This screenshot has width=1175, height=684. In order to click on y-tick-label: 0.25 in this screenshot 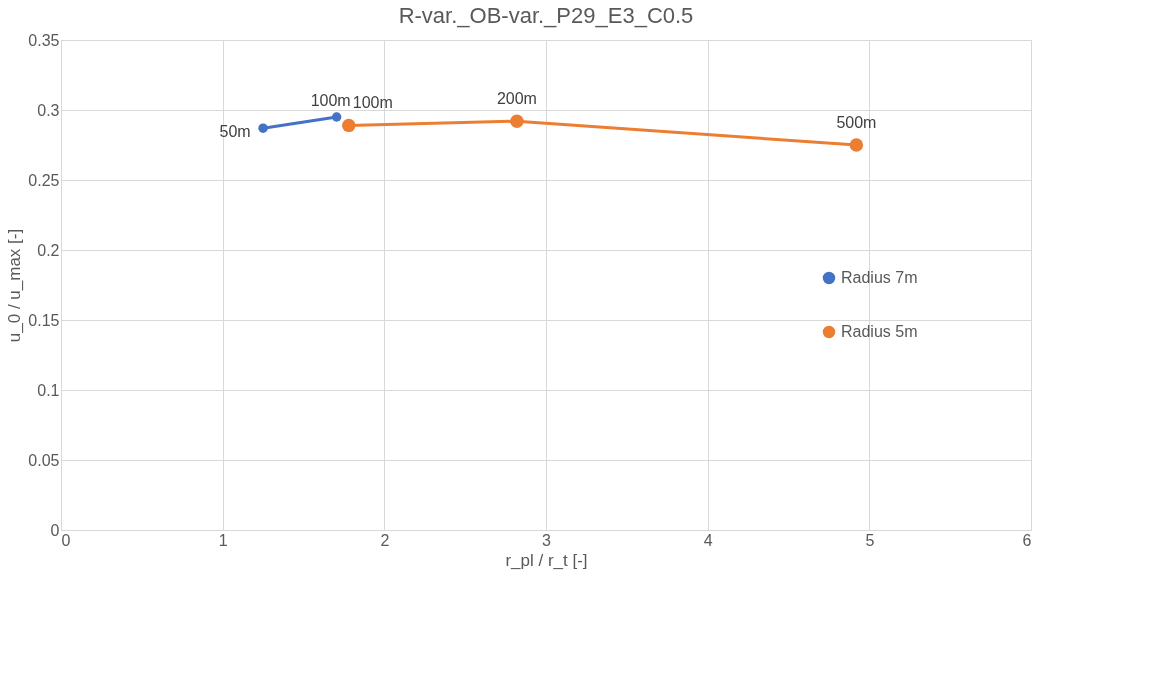, I will do `click(44, 180)`.